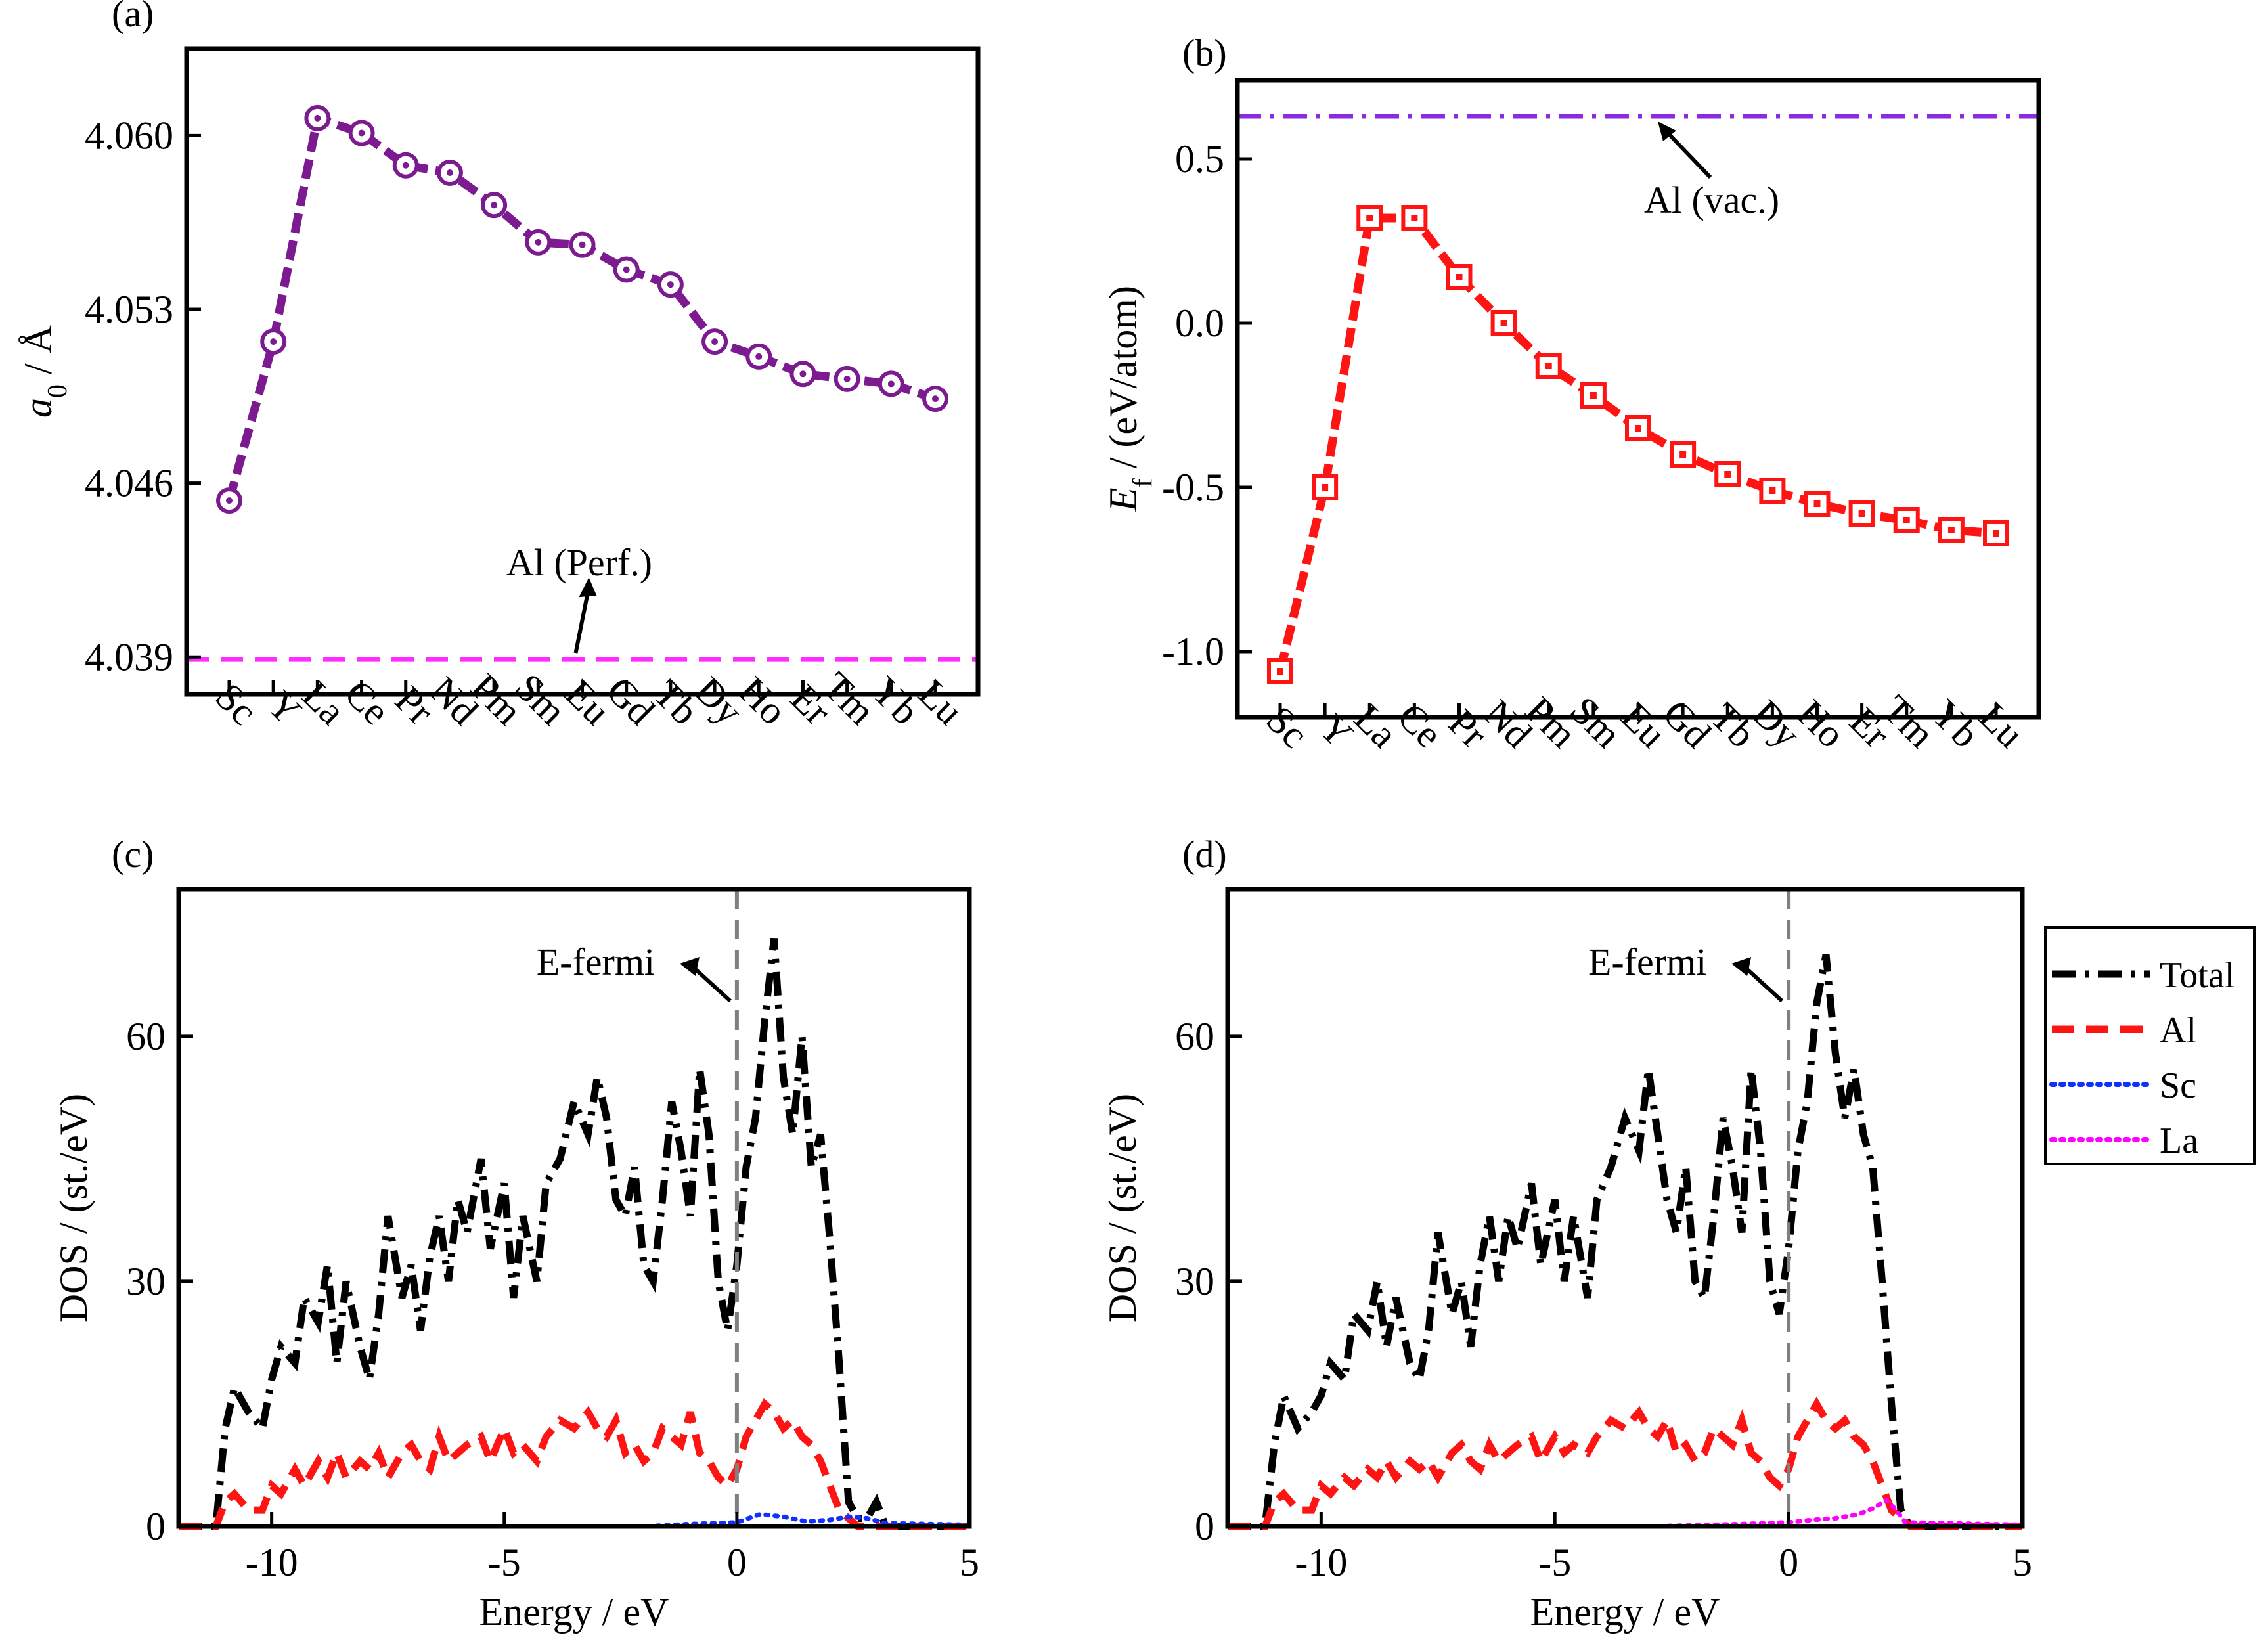  Describe the element at coordinates (2179, 1141) in the screenshot. I see `legend-label-la: La` at that location.